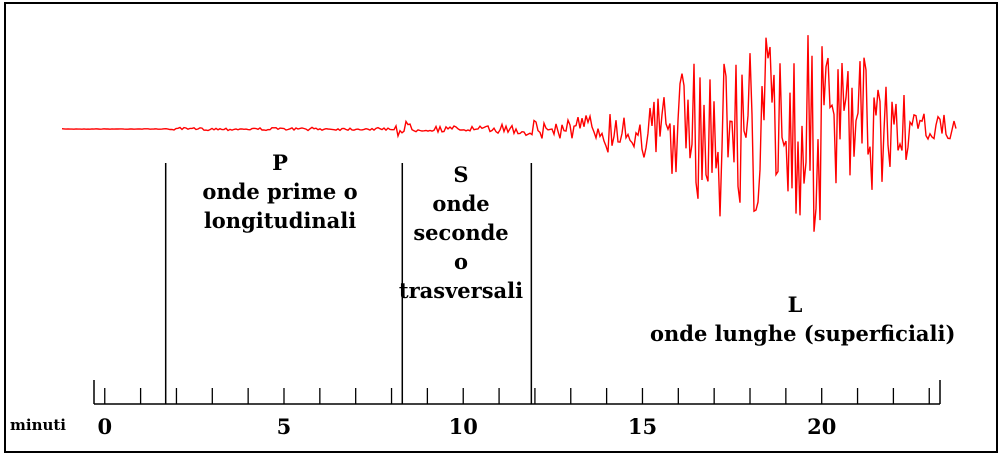 This screenshot has width=1004, height=459. Describe the element at coordinates (38, 425) in the screenshot. I see `axis-title: minuti` at that location.